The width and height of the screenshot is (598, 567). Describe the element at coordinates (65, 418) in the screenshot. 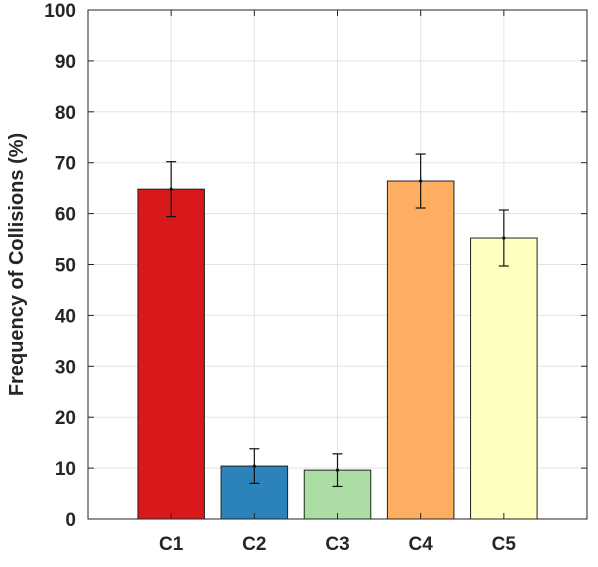

I see `y-tick-label: 20` at that location.